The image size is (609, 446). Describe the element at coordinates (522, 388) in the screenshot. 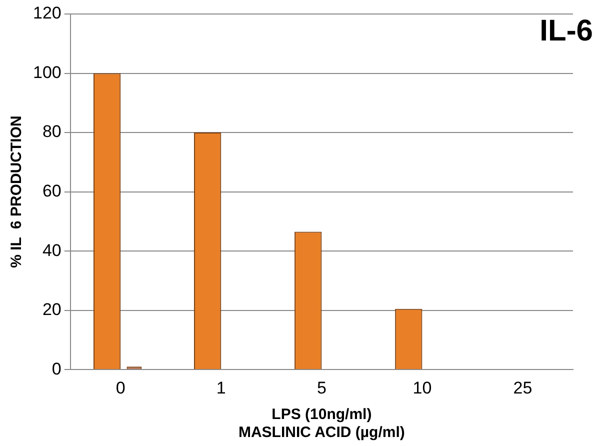

I see `x-tick-label: 25` at that location.